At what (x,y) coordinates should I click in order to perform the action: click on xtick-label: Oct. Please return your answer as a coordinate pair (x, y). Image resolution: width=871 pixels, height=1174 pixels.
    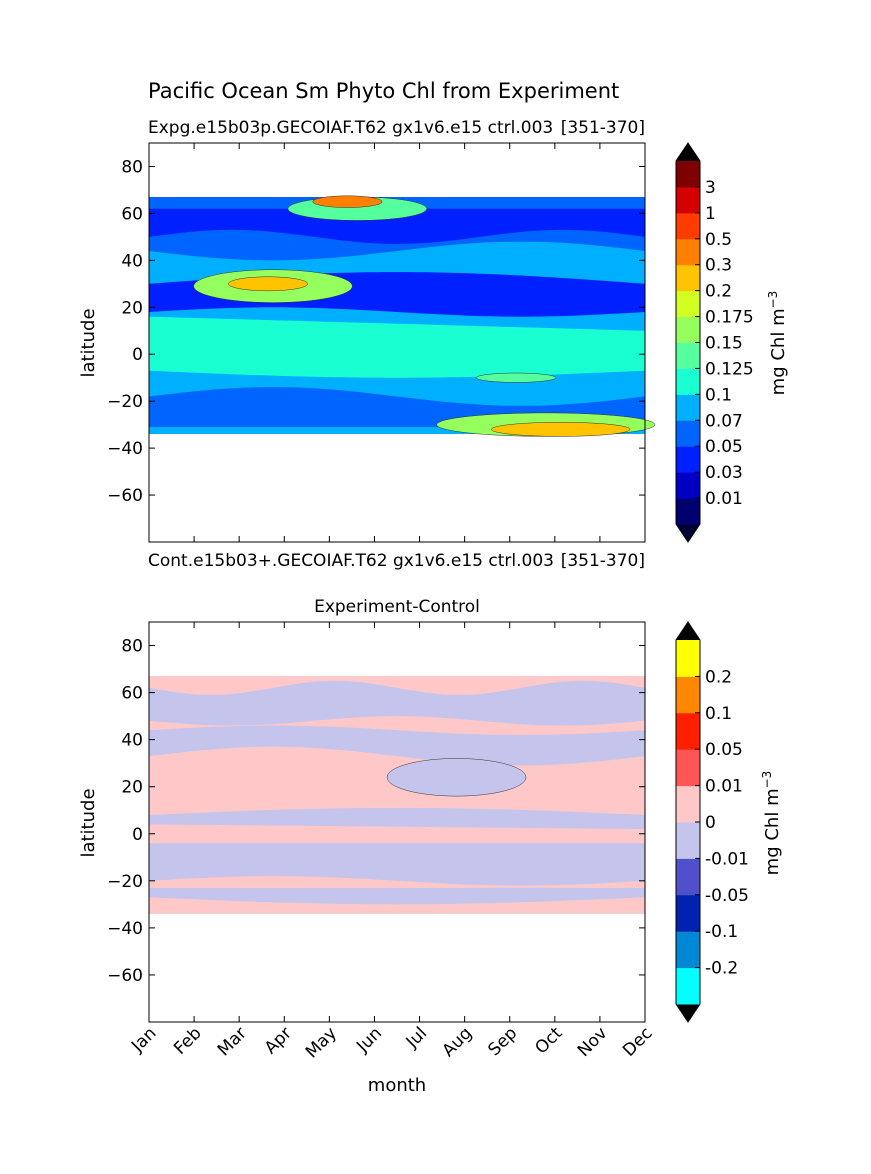
    Looking at the image, I should click on (548, 1040).